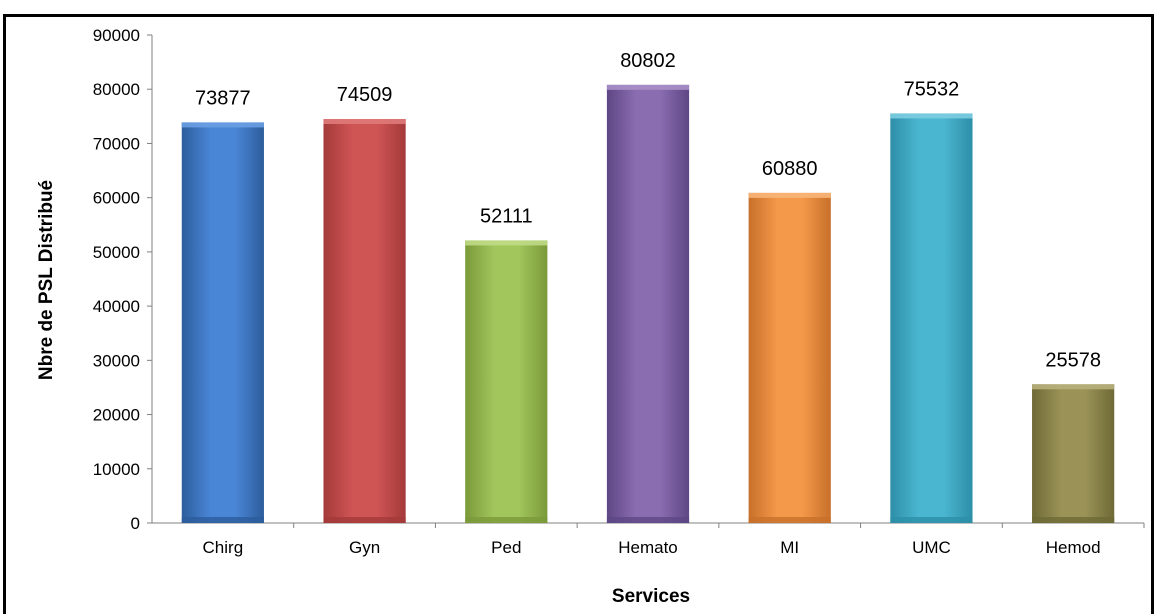 The width and height of the screenshot is (1161, 614). I want to click on bar-chirg, so click(222, 322).